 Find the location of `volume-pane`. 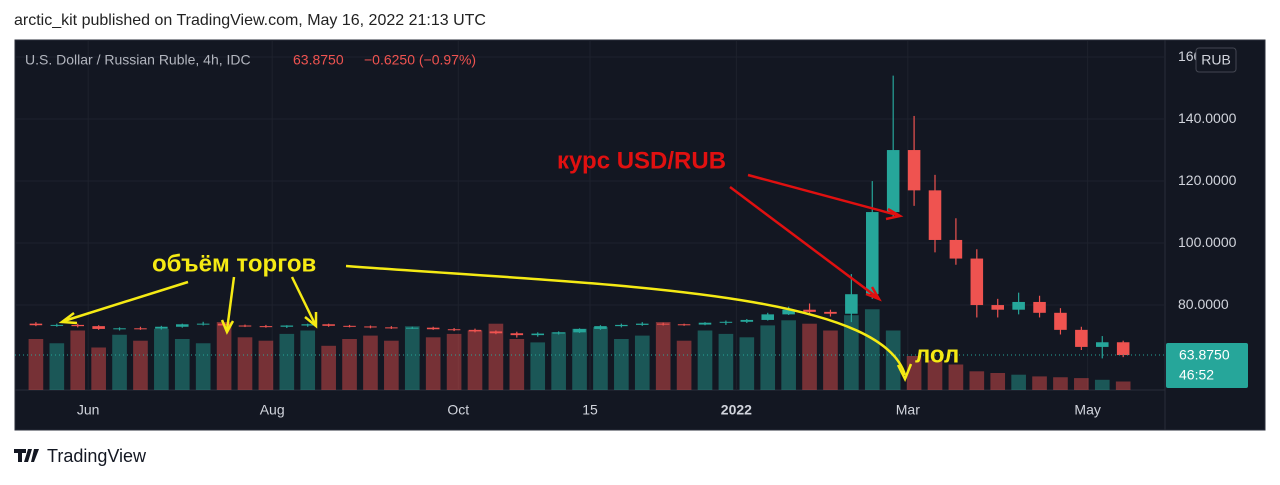

volume-pane is located at coordinates (579, 349).